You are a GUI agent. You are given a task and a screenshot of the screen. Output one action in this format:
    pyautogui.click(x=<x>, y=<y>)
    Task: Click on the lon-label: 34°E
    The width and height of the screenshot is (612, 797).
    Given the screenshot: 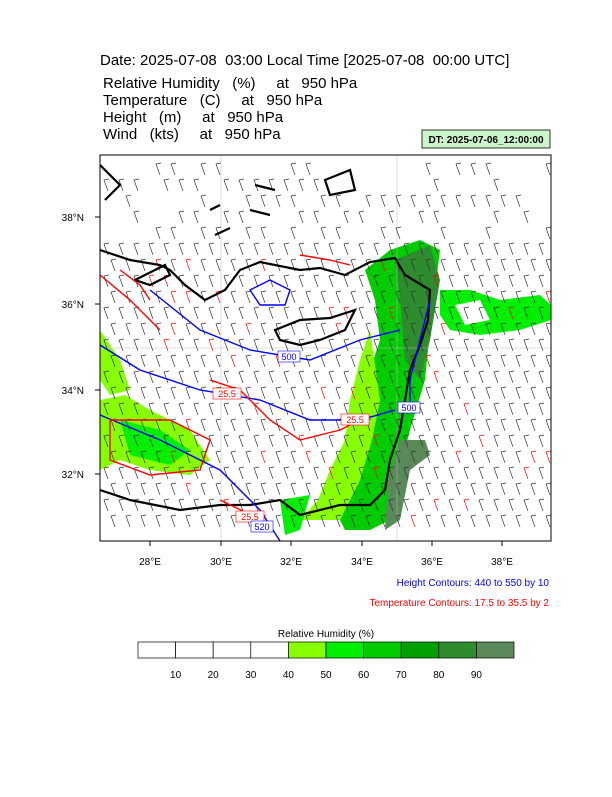 What is the action you would take?
    pyautogui.click(x=362, y=562)
    